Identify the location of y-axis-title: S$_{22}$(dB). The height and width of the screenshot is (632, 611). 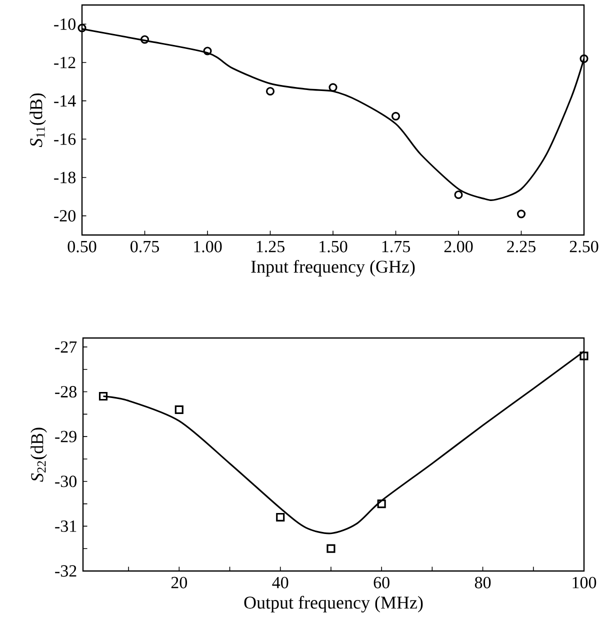
(38, 455).